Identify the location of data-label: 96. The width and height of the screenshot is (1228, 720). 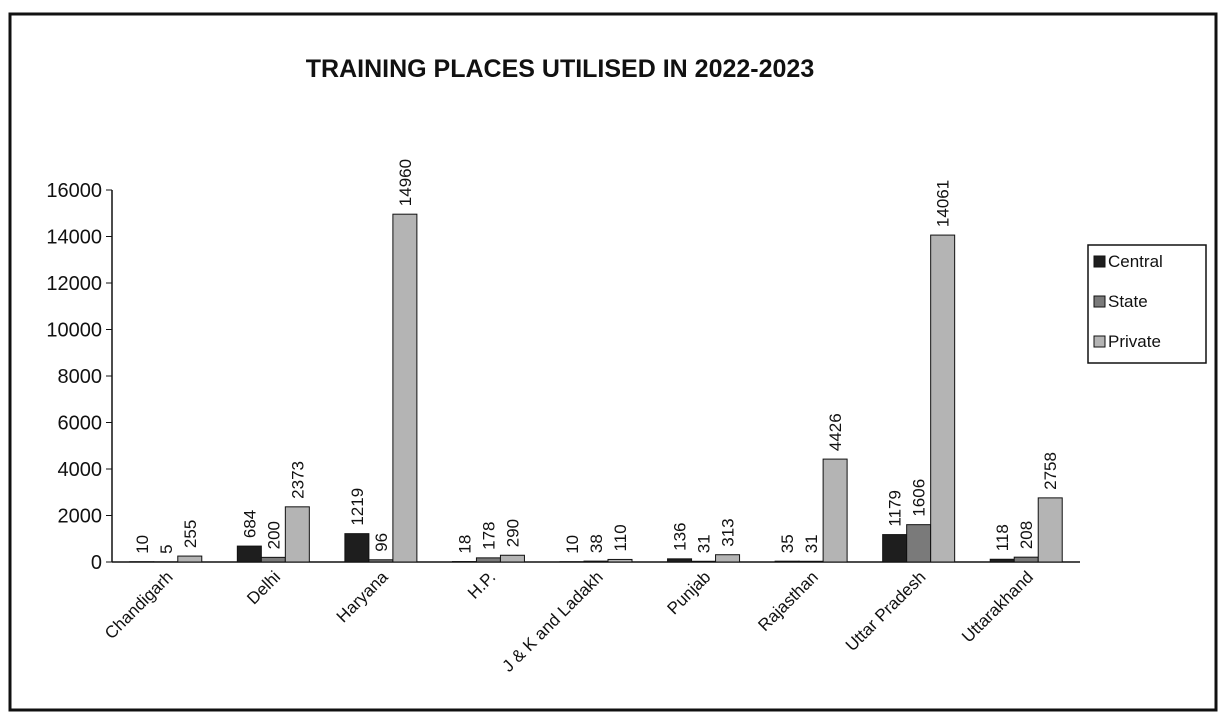
(381, 542).